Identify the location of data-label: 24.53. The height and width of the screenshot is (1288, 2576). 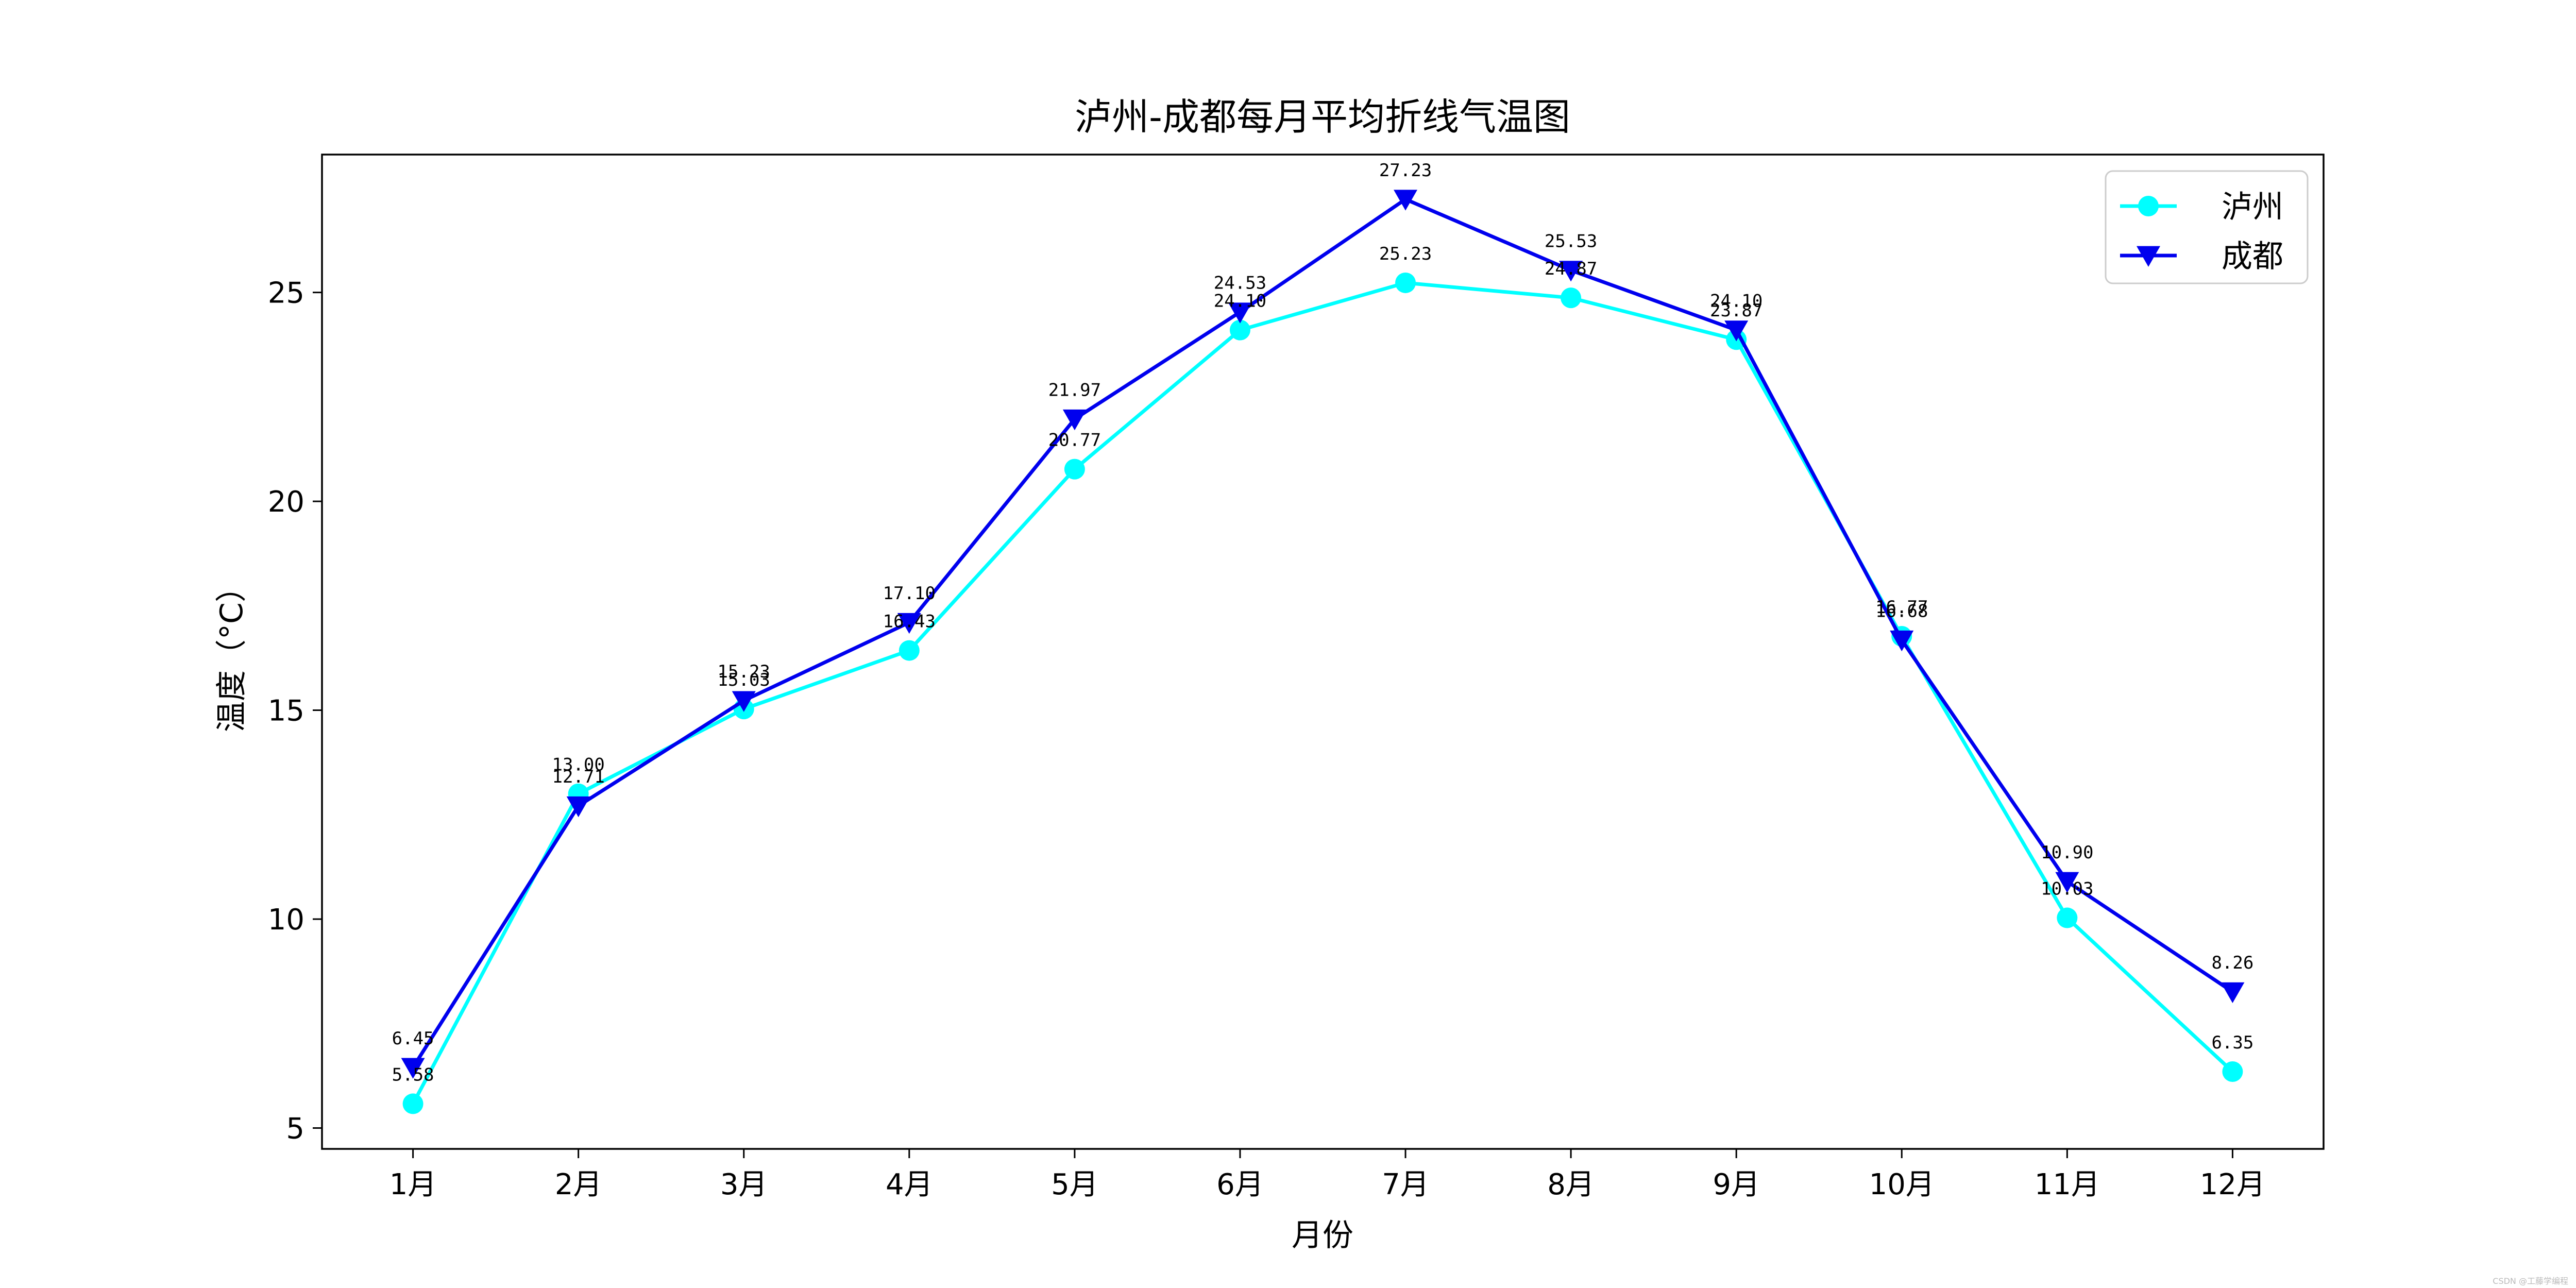
(1240, 283).